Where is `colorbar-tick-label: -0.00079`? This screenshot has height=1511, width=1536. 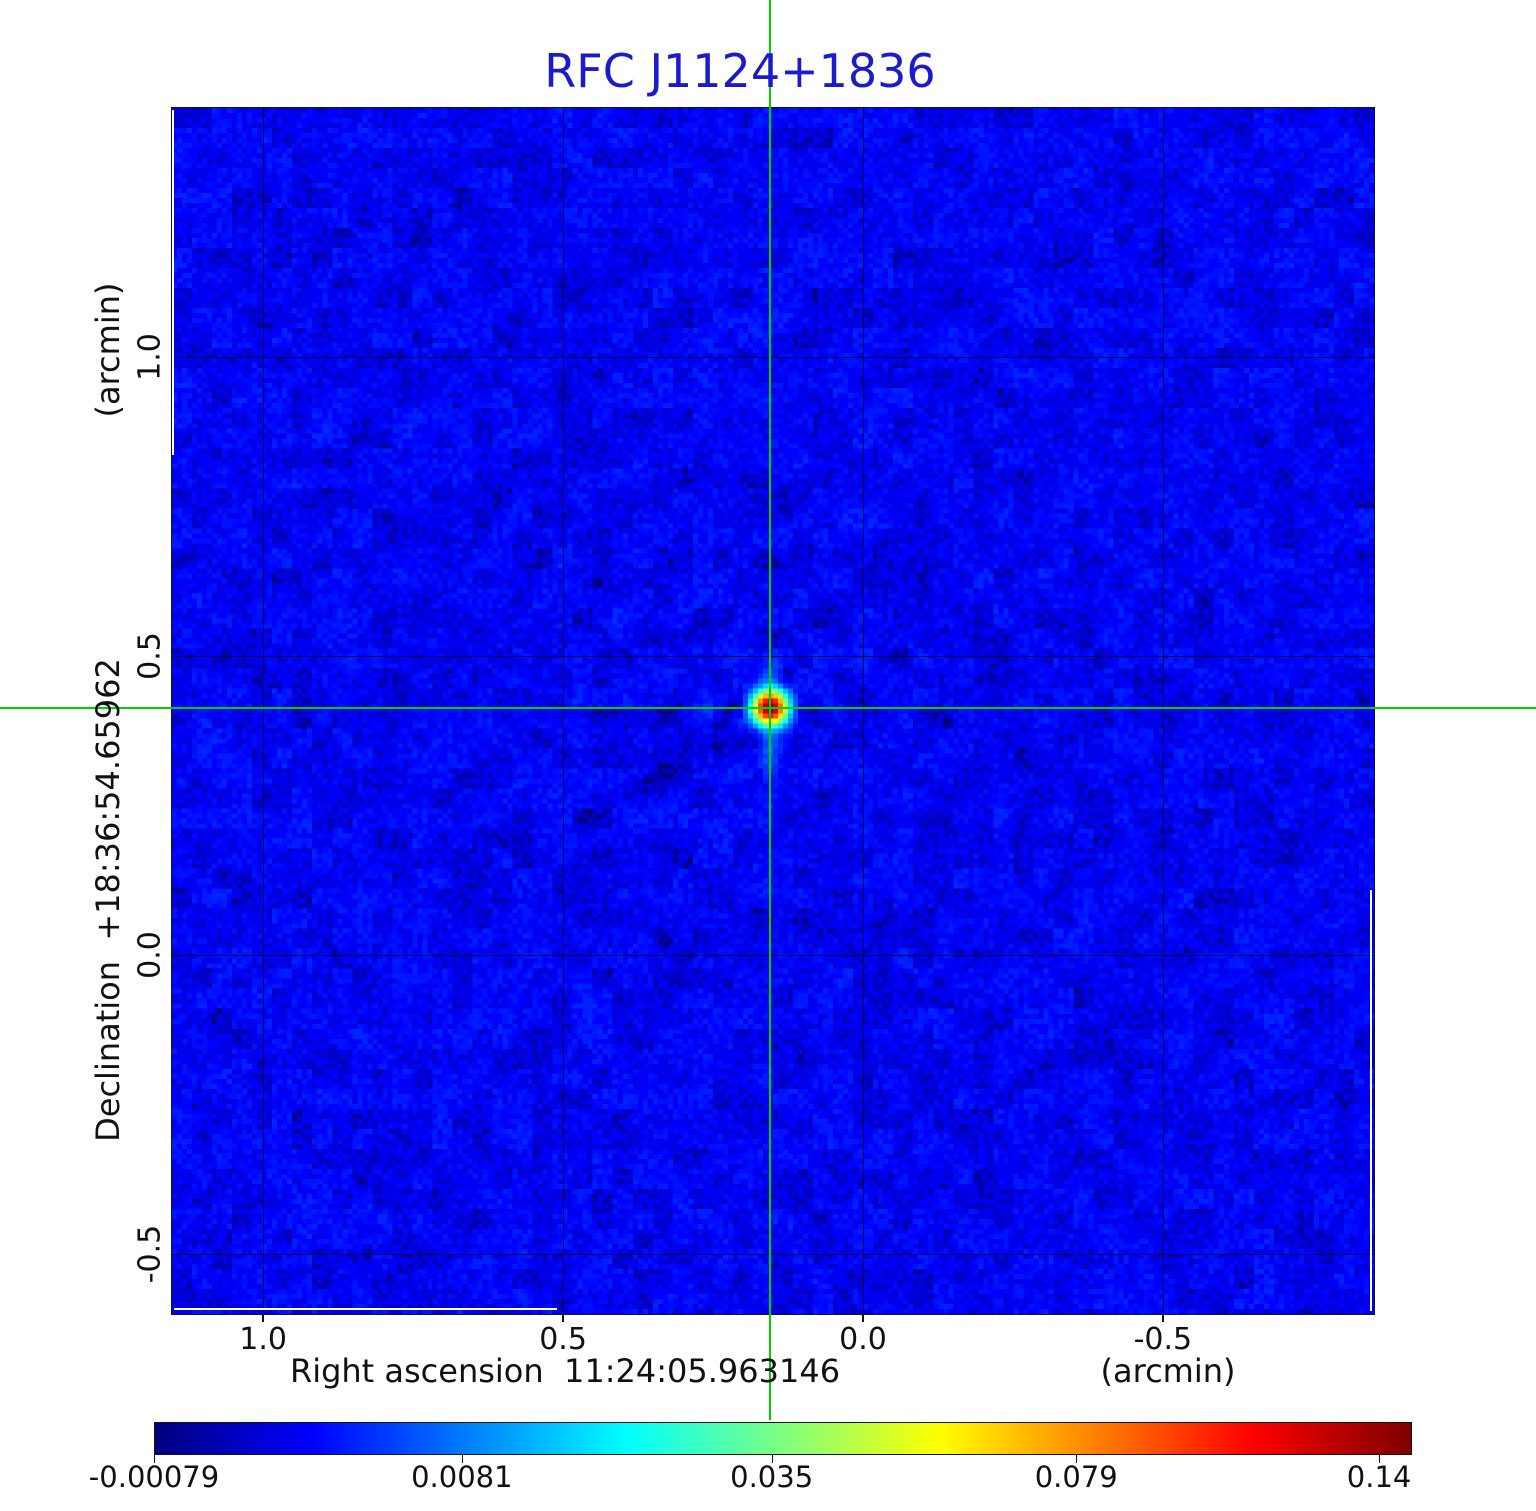
colorbar-tick-label: -0.00079 is located at coordinates (154, 1477).